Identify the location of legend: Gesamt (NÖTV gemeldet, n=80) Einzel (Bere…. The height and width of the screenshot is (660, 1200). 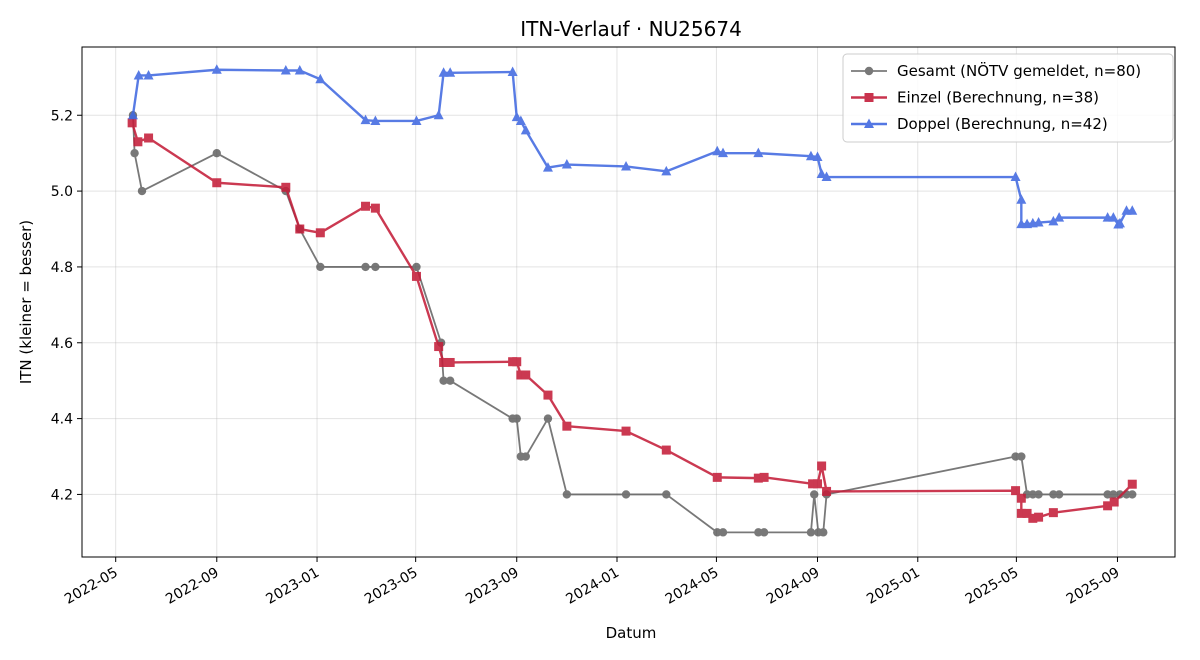
(1008, 98).